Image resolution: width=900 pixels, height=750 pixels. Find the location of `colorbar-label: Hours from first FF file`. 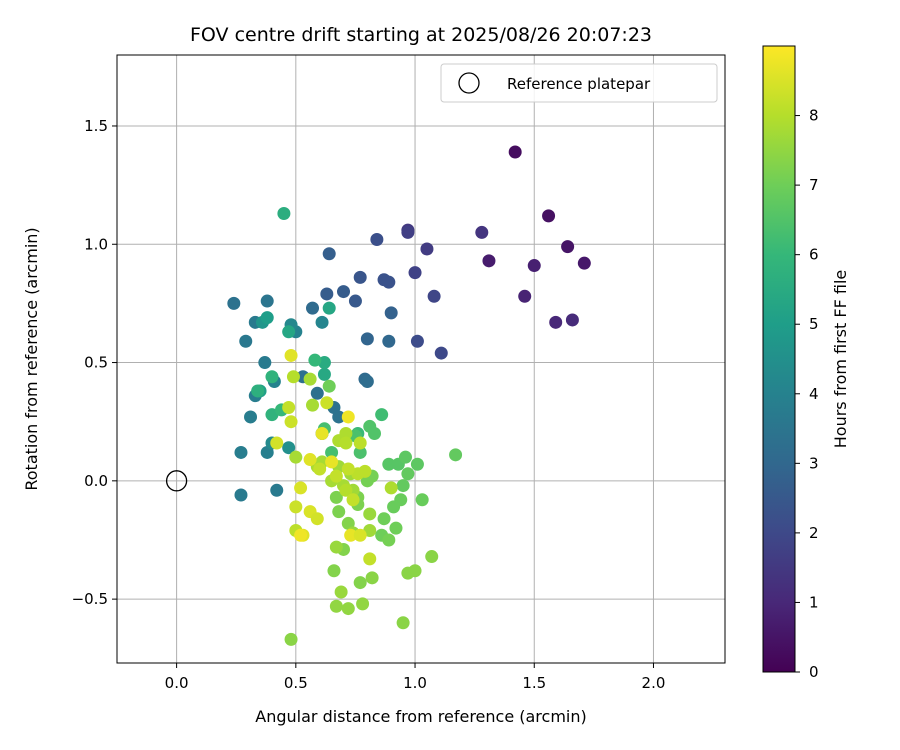

colorbar-label: Hours from first FF file is located at coordinates (840, 359).